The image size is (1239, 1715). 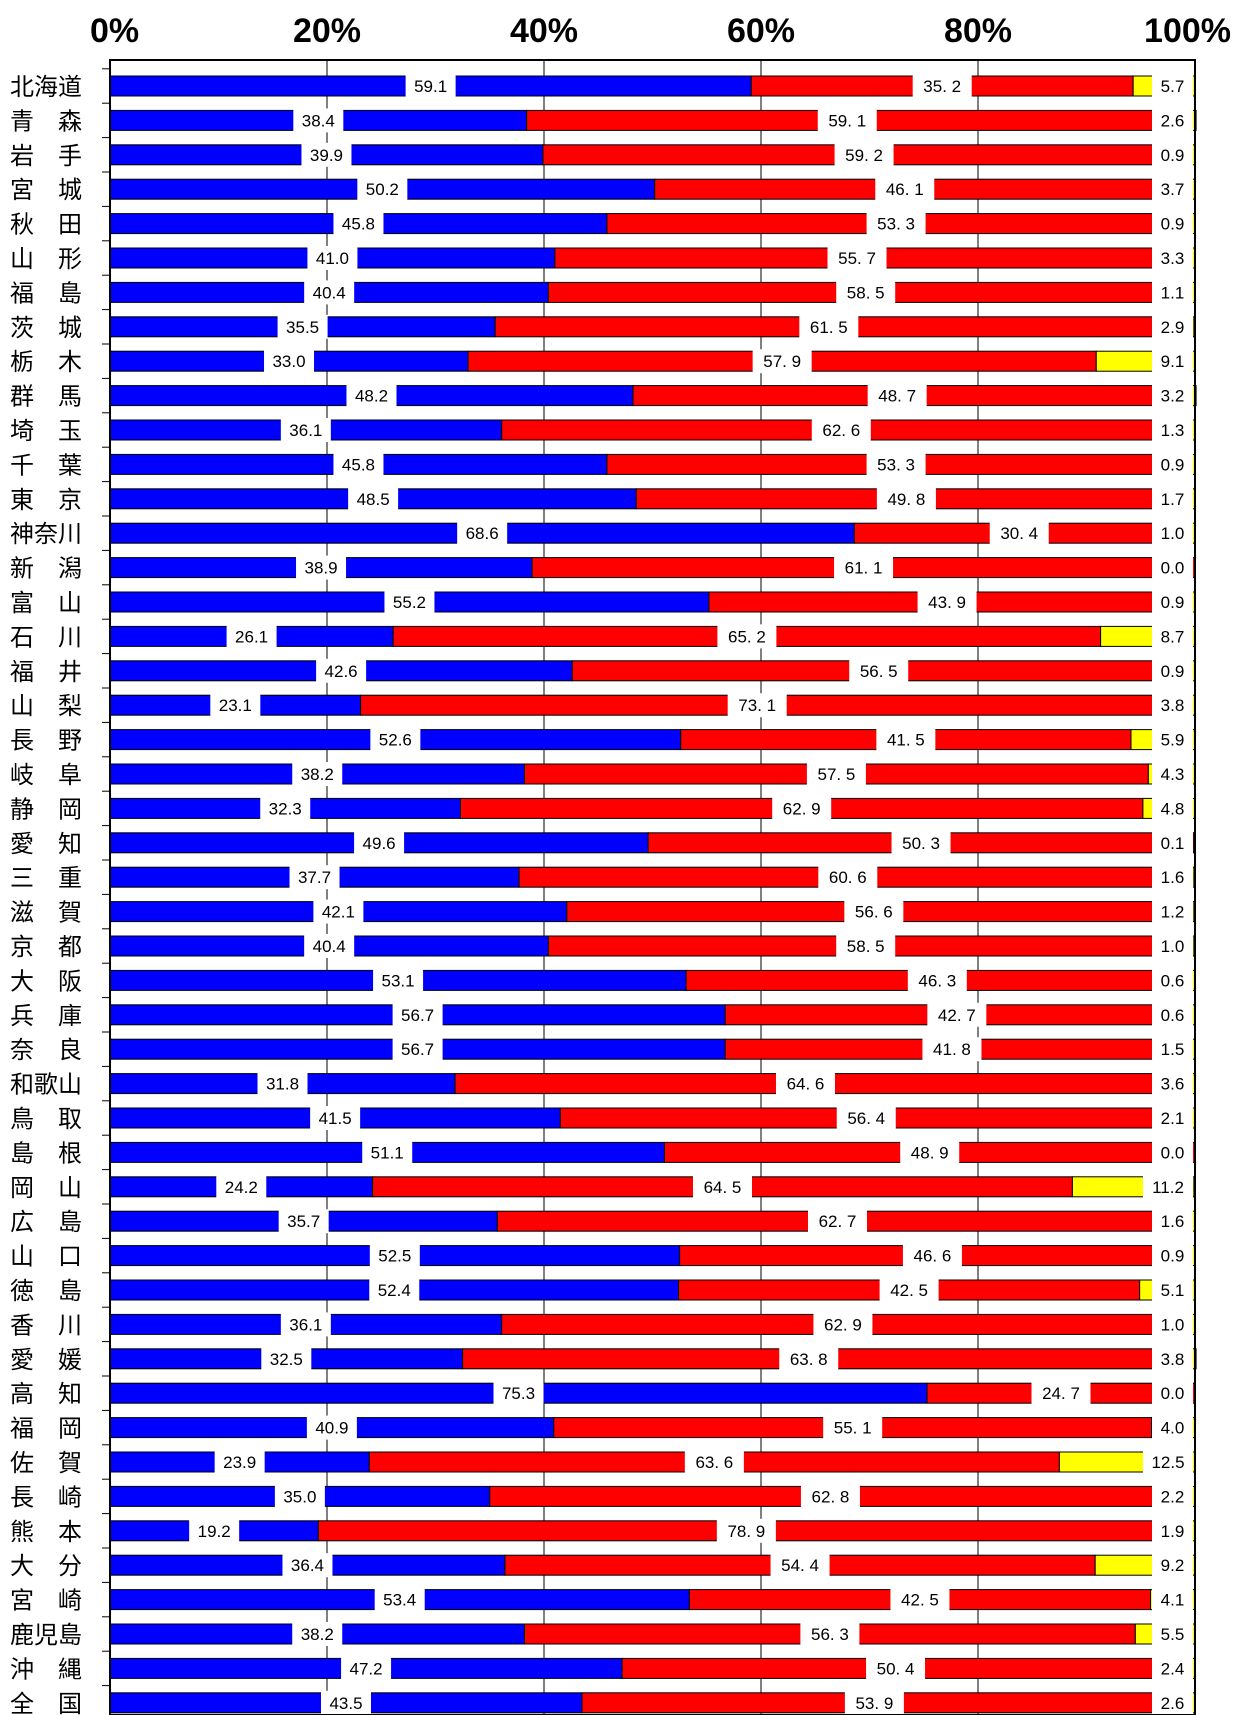 What do you see at coordinates (1173, 1118) in the screenshot?
I see `data-label: 2.1` at bounding box center [1173, 1118].